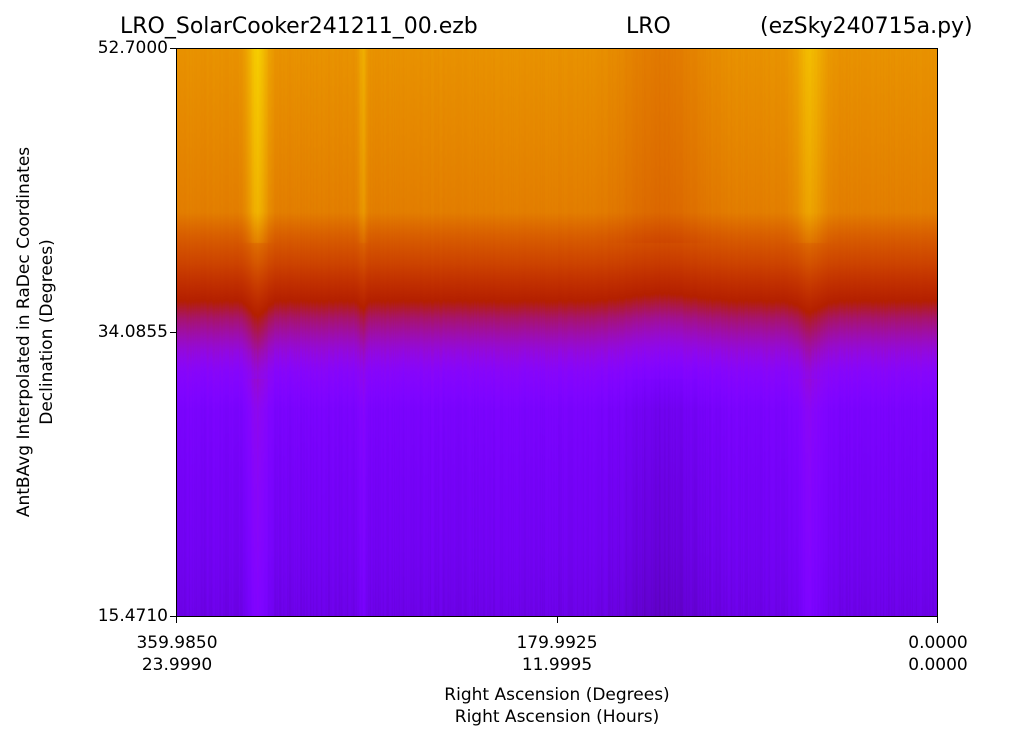 This screenshot has height=749, width=1024. What do you see at coordinates (648, 26) in the screenshot?
I see `chart-title-site: LRO` at bounding box center [648, 26].